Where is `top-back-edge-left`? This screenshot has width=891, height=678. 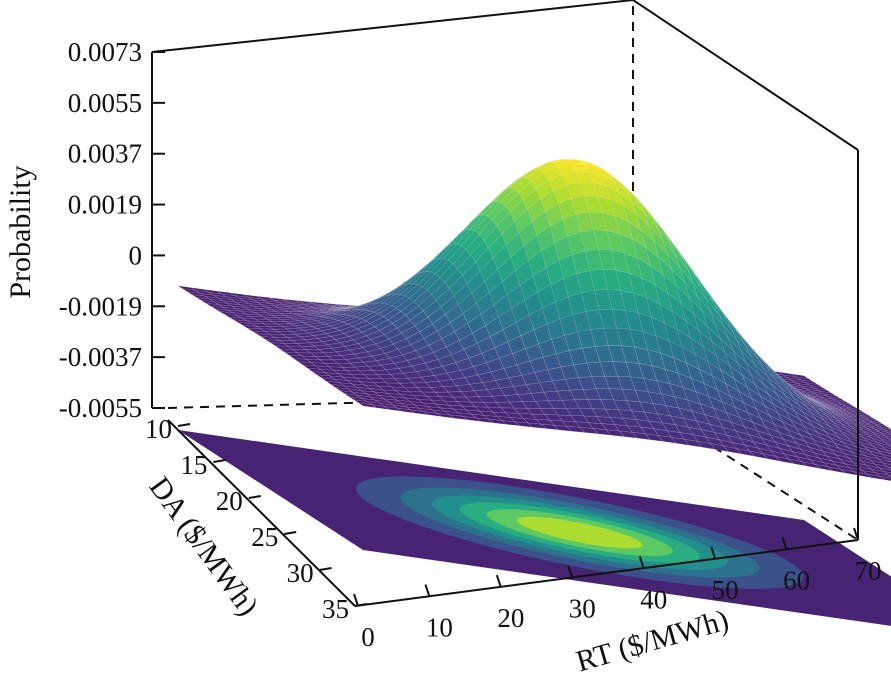 top-back-edge-left is located at coordinates (392, 26).